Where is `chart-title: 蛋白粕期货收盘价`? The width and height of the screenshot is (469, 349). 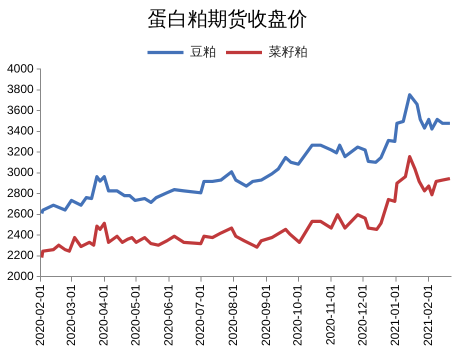 chart-title: 蛋白粕期货收盘价 is located at coordinates (228, 19).